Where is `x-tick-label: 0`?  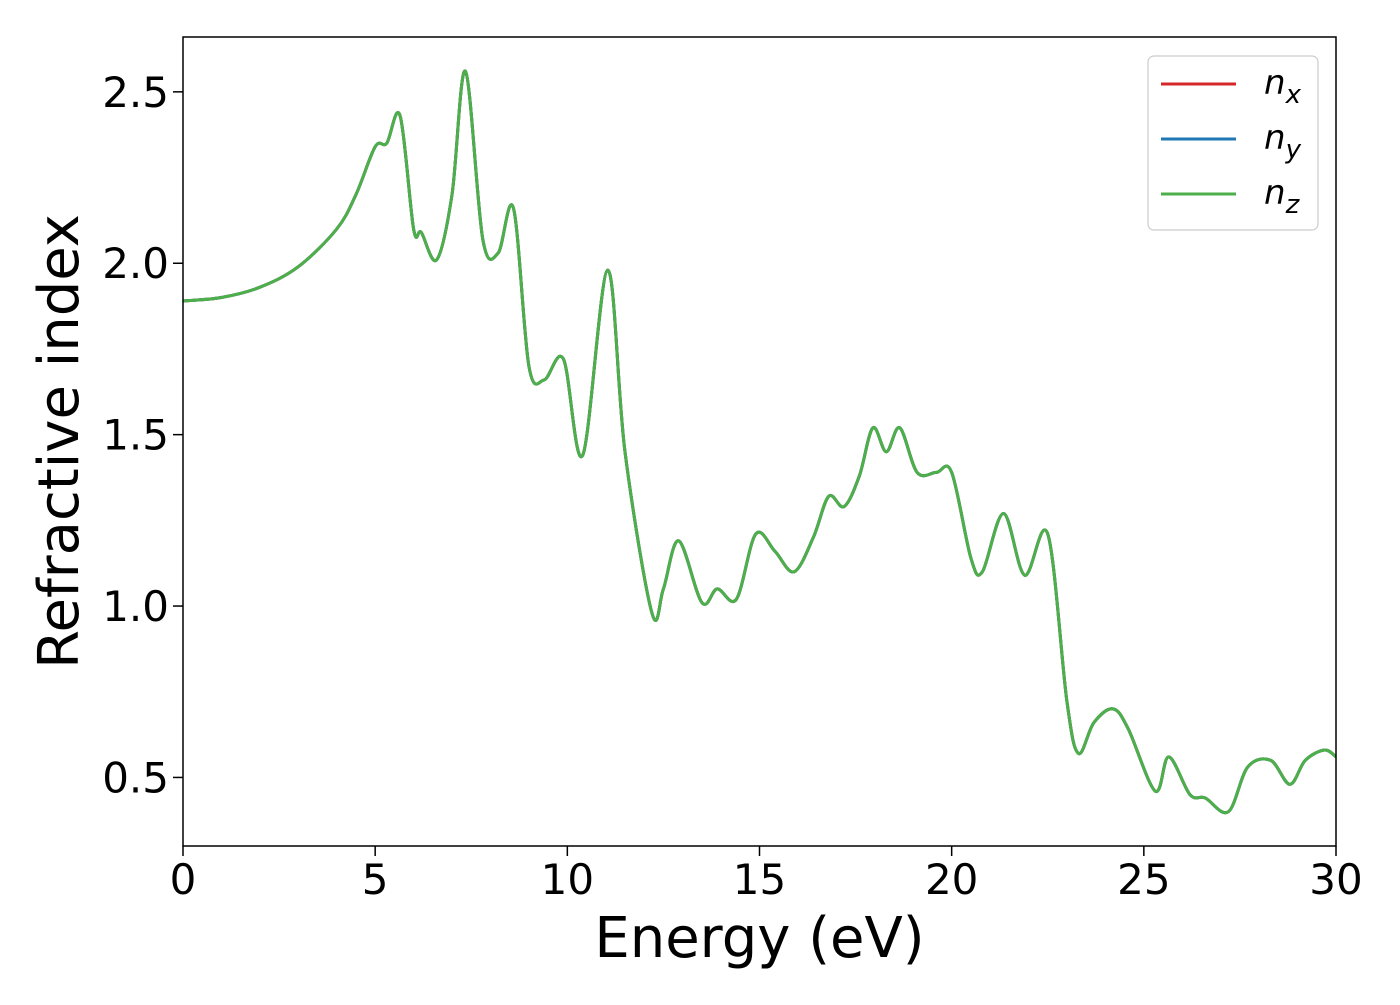 x-tick-label: 0 is located at coordinates (183, 879).